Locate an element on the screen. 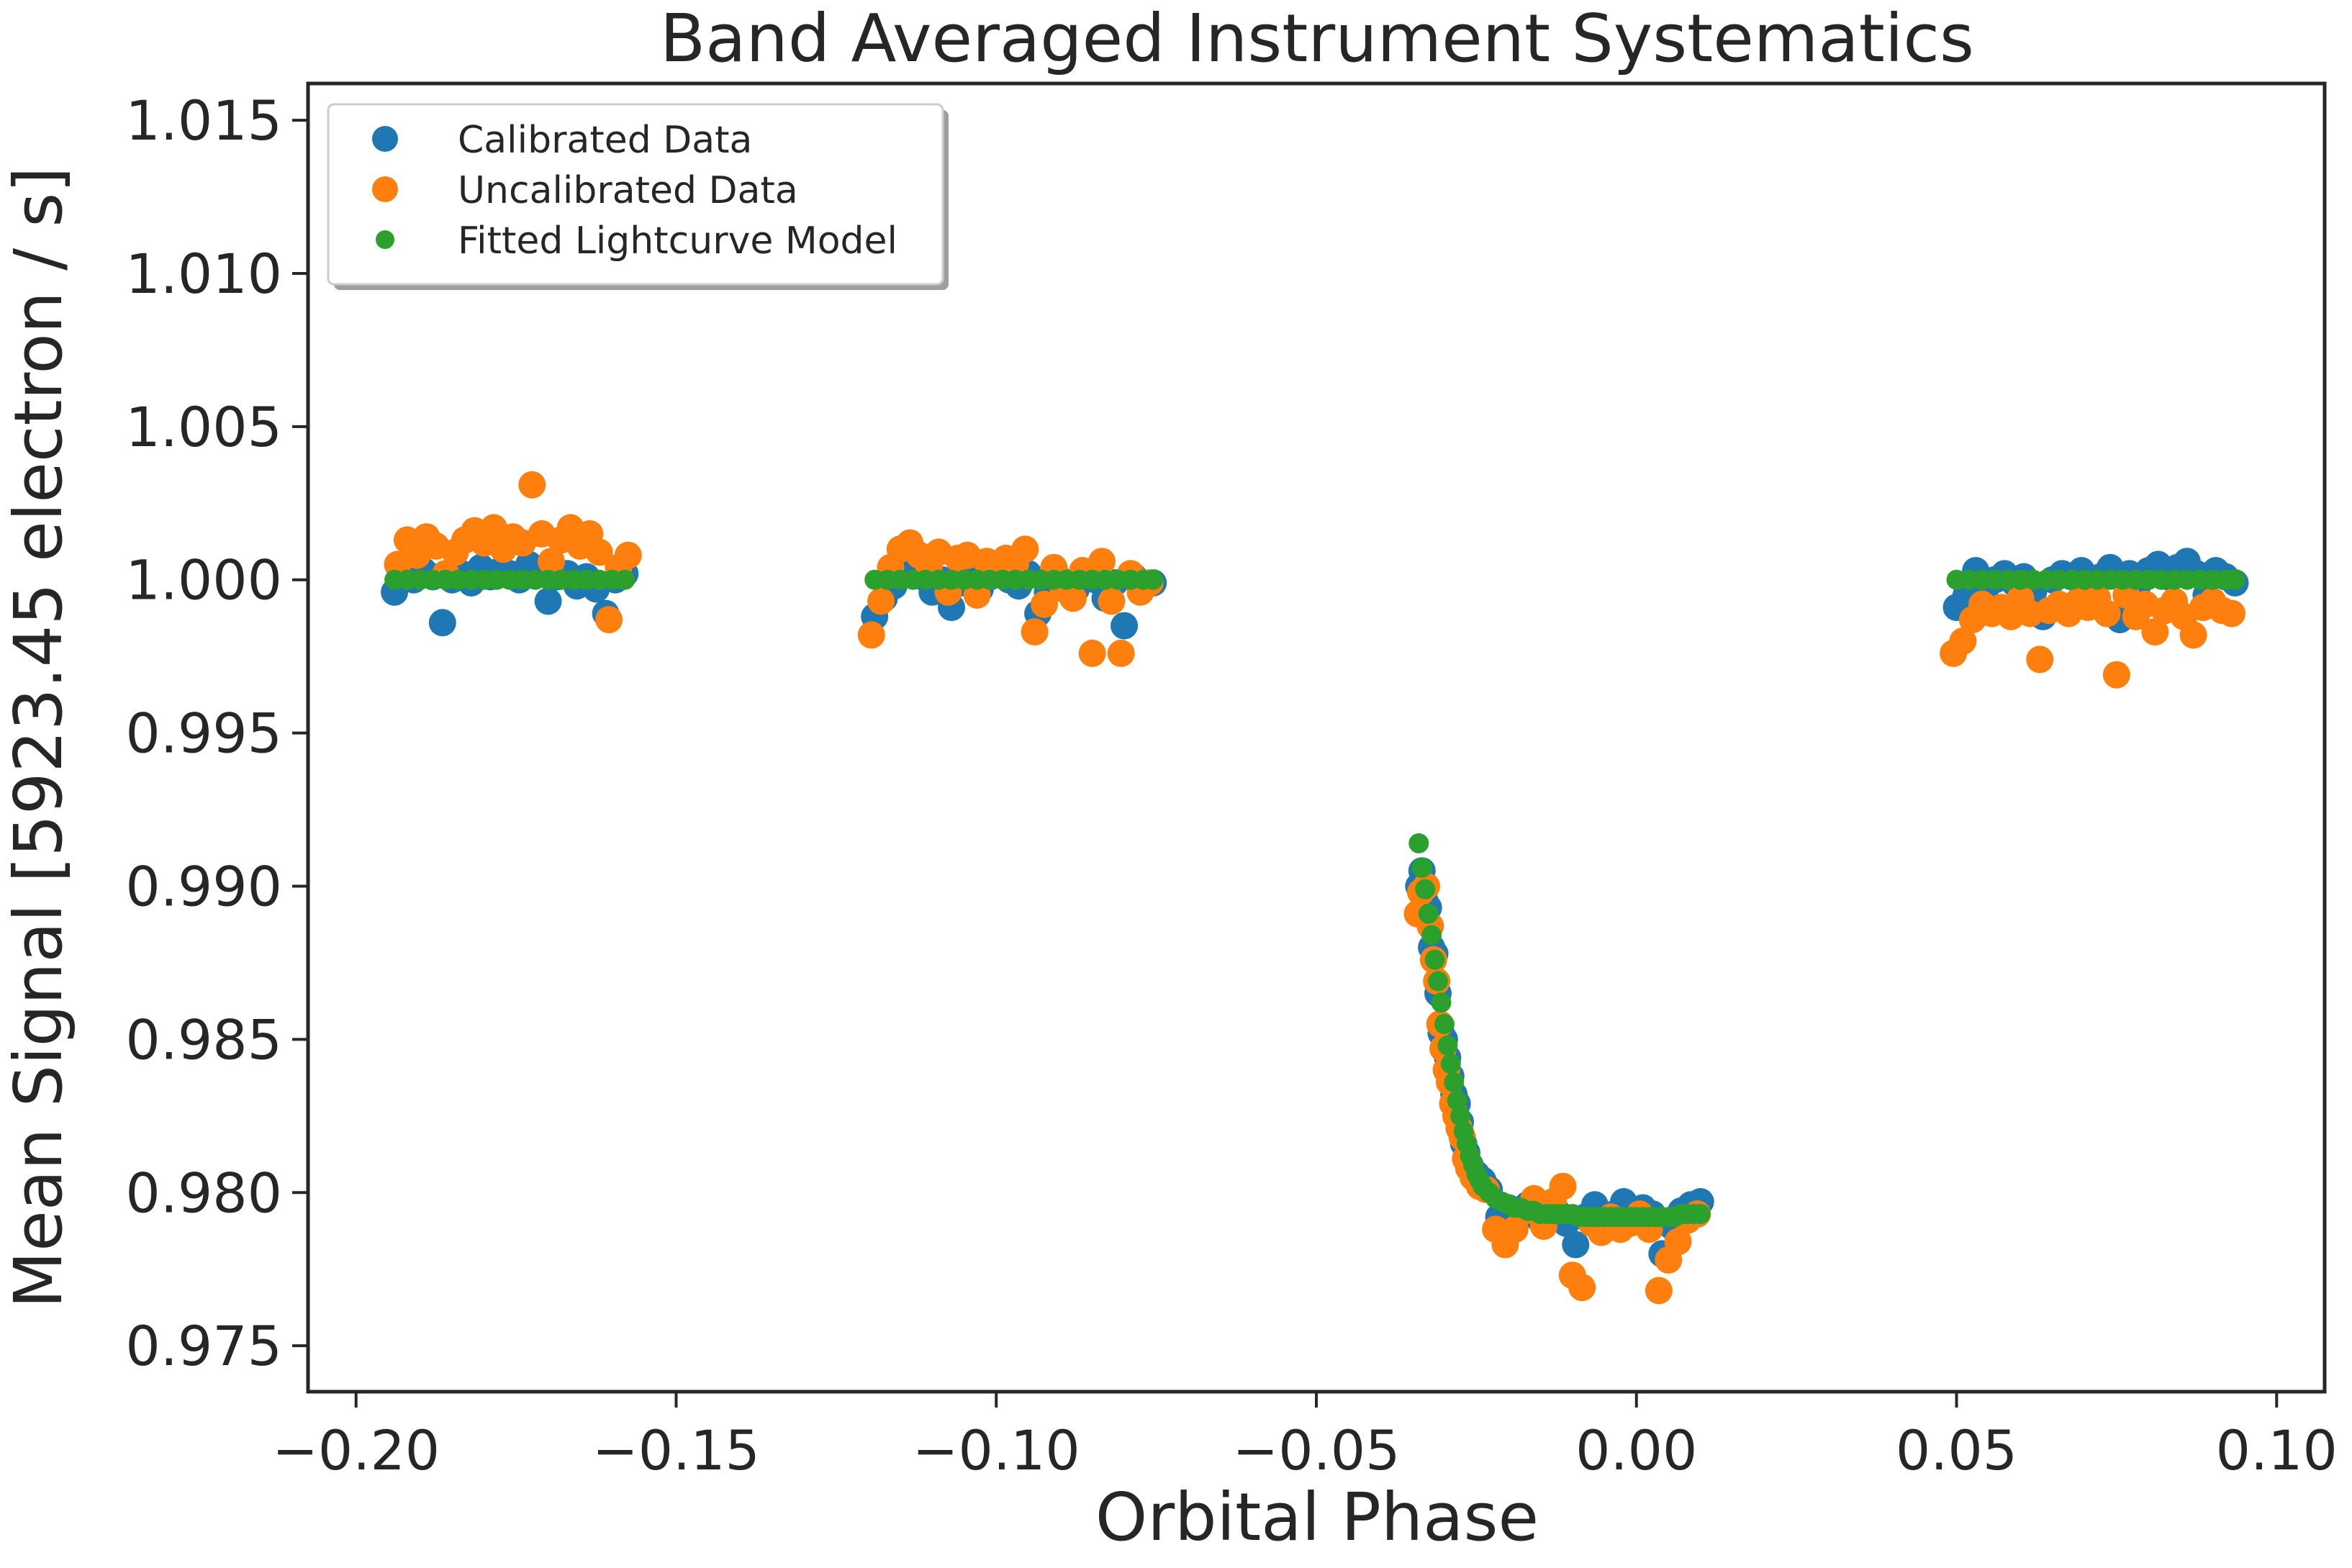 The image size is (2352, 1568). x-axis: −0.20 −0.15 −0.10 −0.05 0.00 0.05 0.10 is located at coordinates (1305, 1437).